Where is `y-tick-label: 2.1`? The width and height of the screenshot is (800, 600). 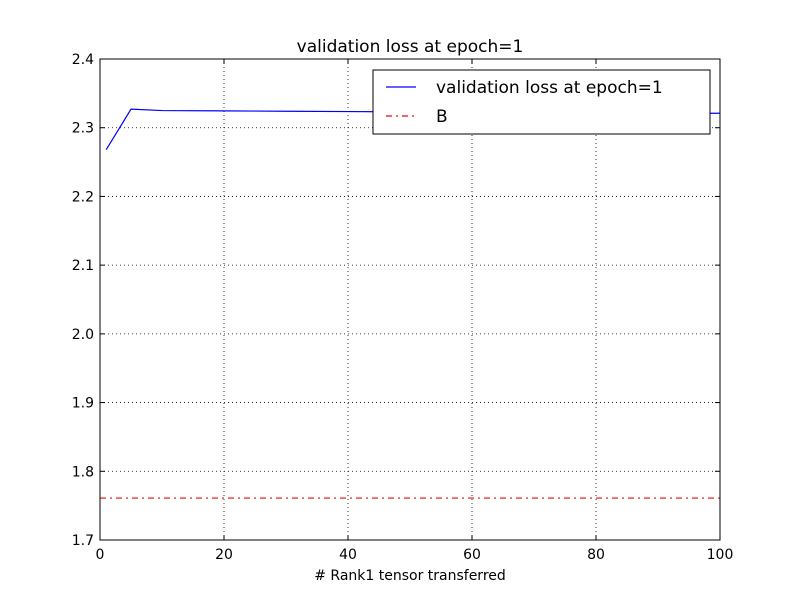 y-tick-label: 2.1 is located at coordinates (83, 266).